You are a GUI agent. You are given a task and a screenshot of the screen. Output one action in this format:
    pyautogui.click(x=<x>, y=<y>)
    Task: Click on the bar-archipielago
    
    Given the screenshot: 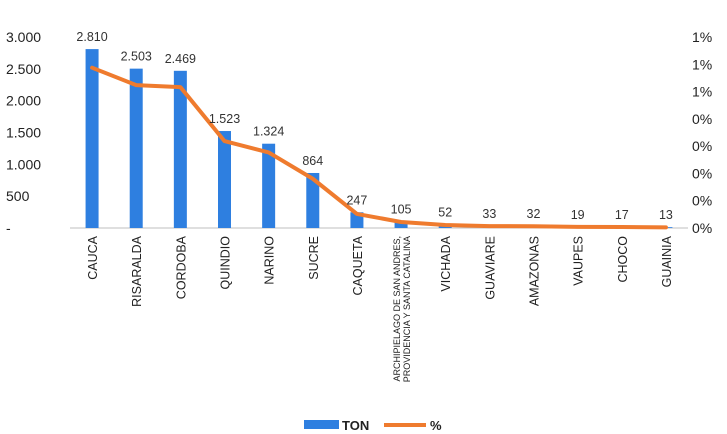 What is the action you would take?
    pyautogui.click(x=401, y=224)
    